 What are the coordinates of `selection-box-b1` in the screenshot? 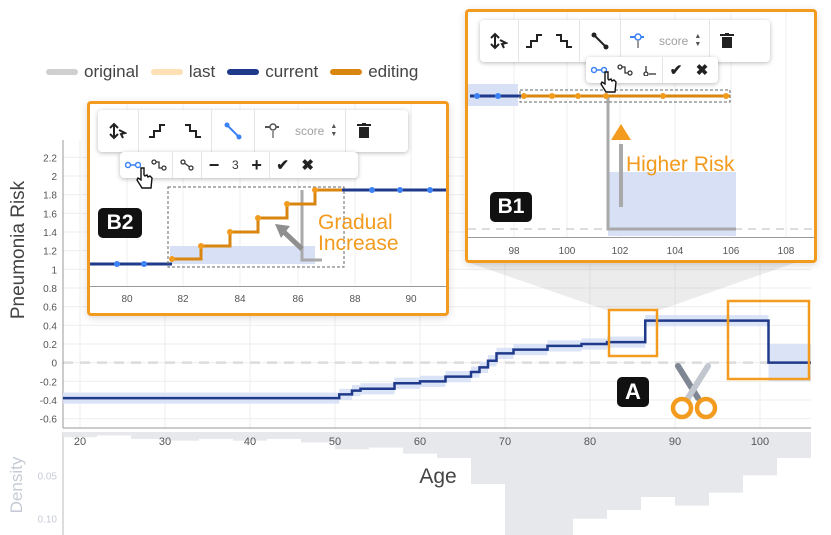 It's located at (768, 340).